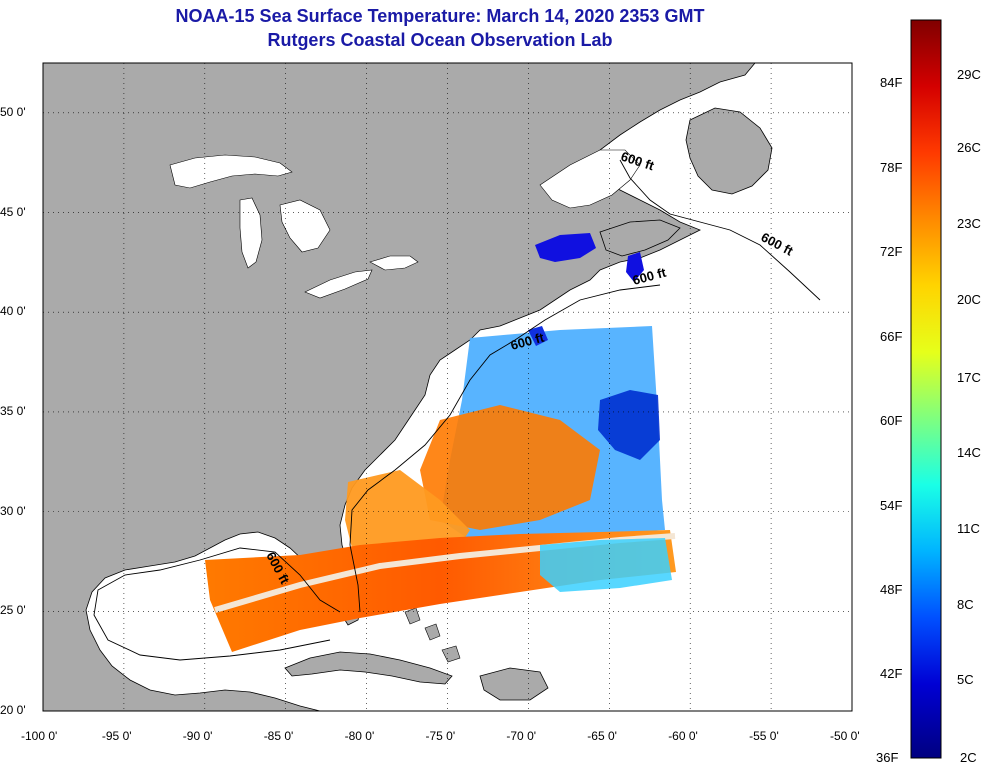  Describe the element at coordinates (13, 211) in the screenshot. I see `latitude-tick-label: 45 0'` at that location.